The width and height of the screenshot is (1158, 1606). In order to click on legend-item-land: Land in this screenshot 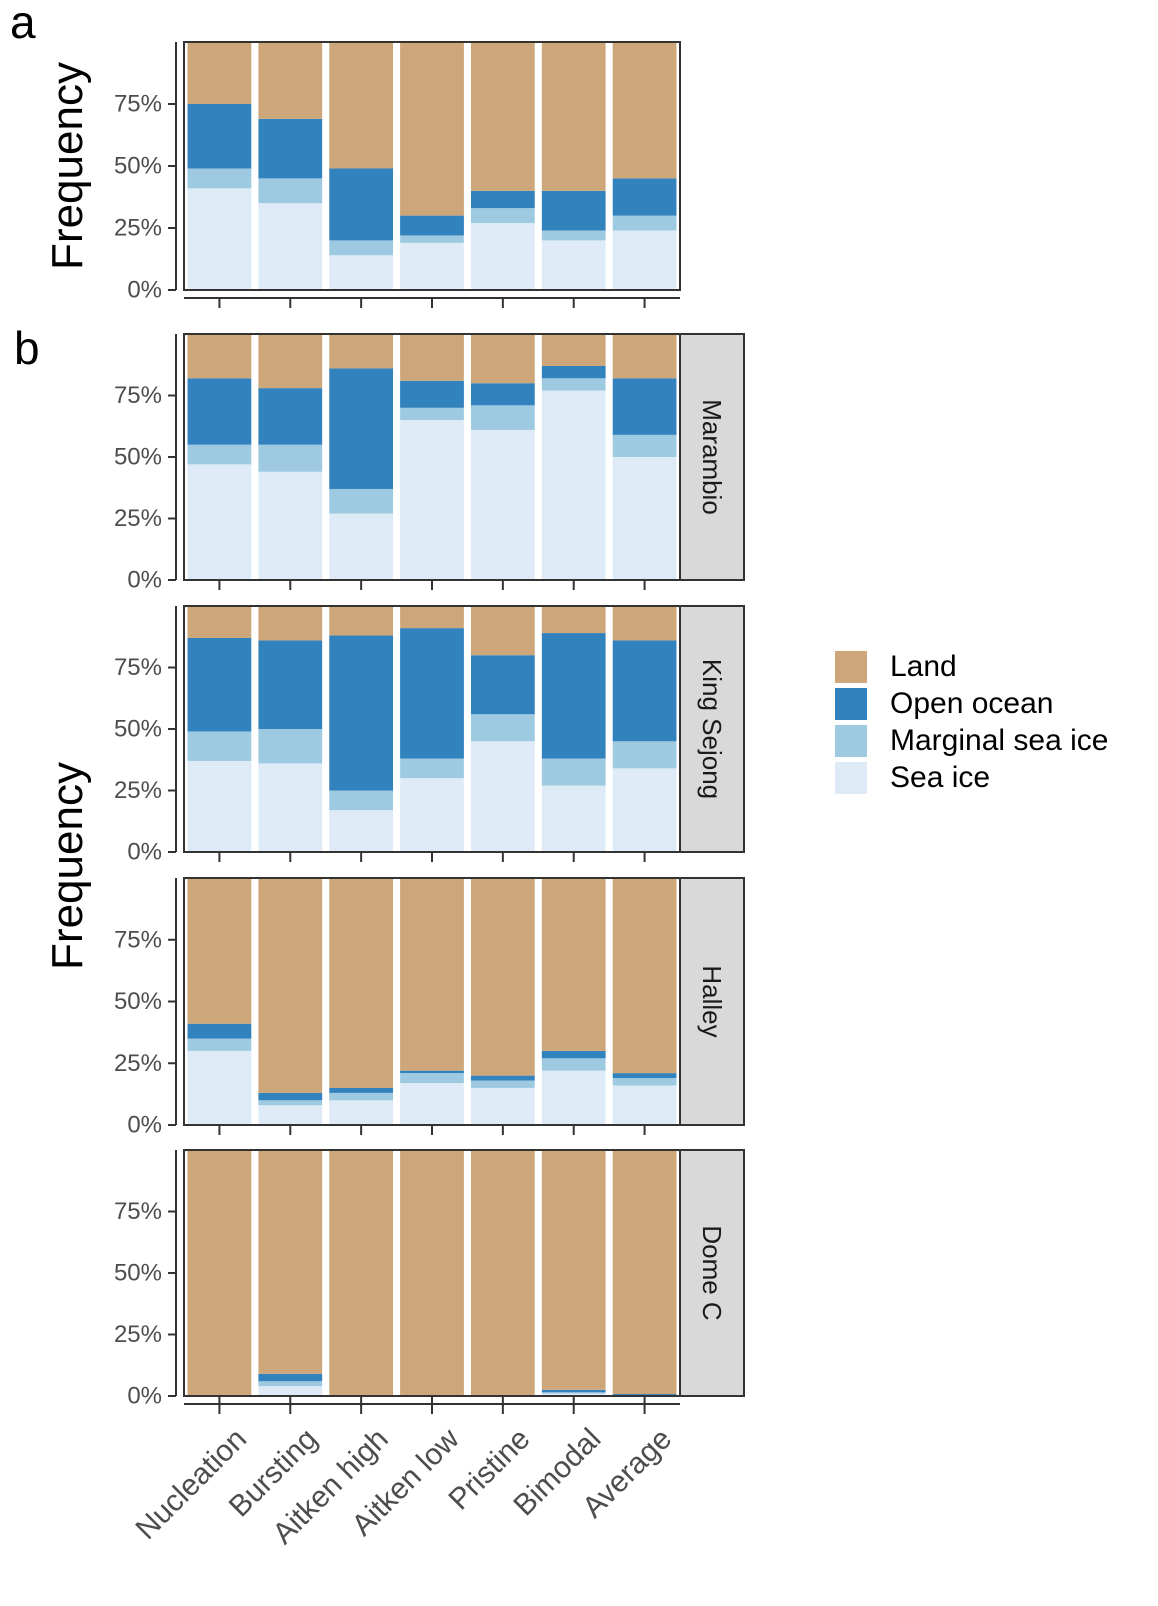, I will do `click(971, 666)`.